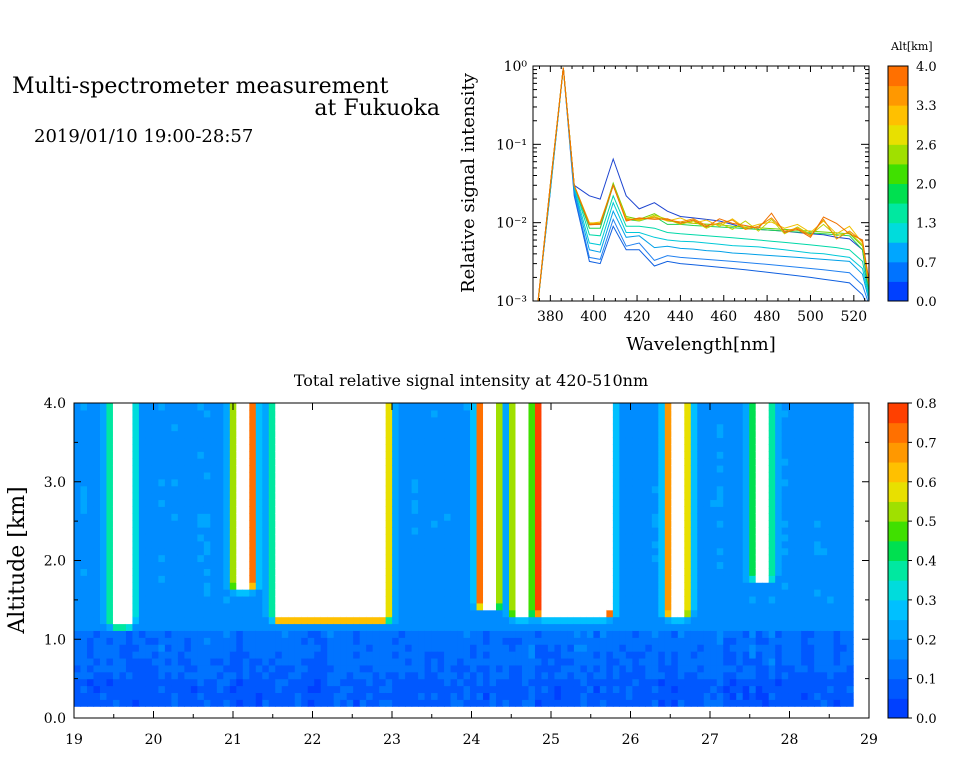  Describe the element at coordinates (898, 232) in the screenshot. I see `colorbar-swatch` at that location.